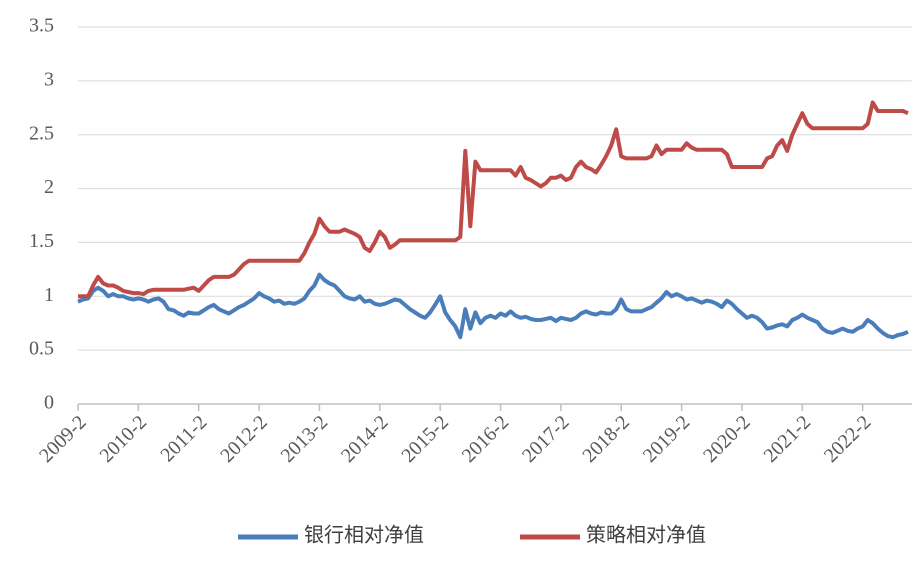 This screenshot has width=924, height=561. What do you see at coordinates (183, 438) in the screenshot?
I see `x-tick-label: 2011-2` at bounding box center [183, 438].